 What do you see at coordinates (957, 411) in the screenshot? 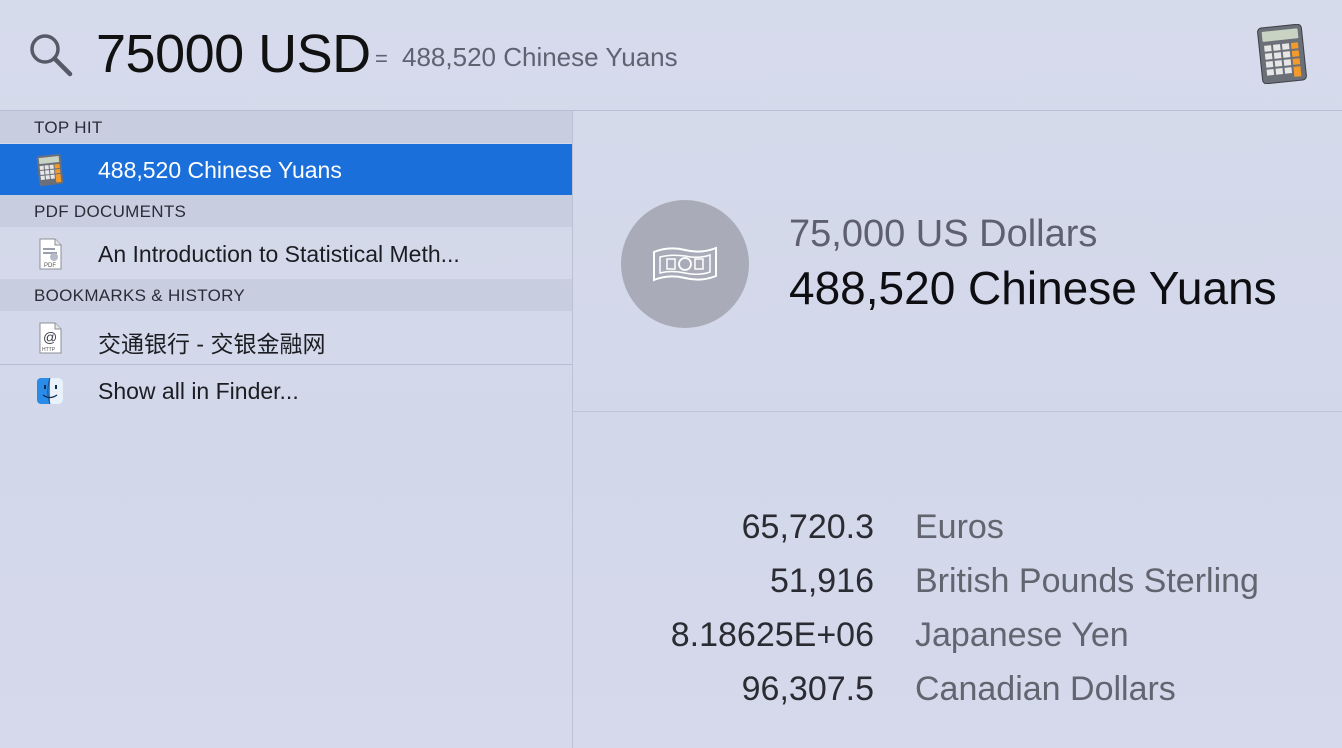
I see `detail-divider` at bounding box center [957, 411].